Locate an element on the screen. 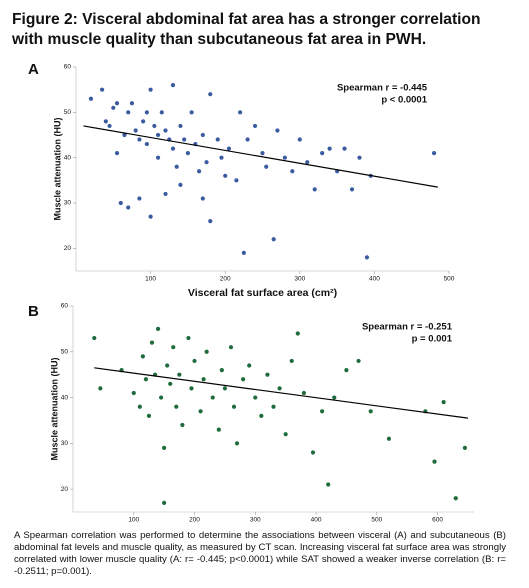  trend-line is located at coordinates (281, 393).